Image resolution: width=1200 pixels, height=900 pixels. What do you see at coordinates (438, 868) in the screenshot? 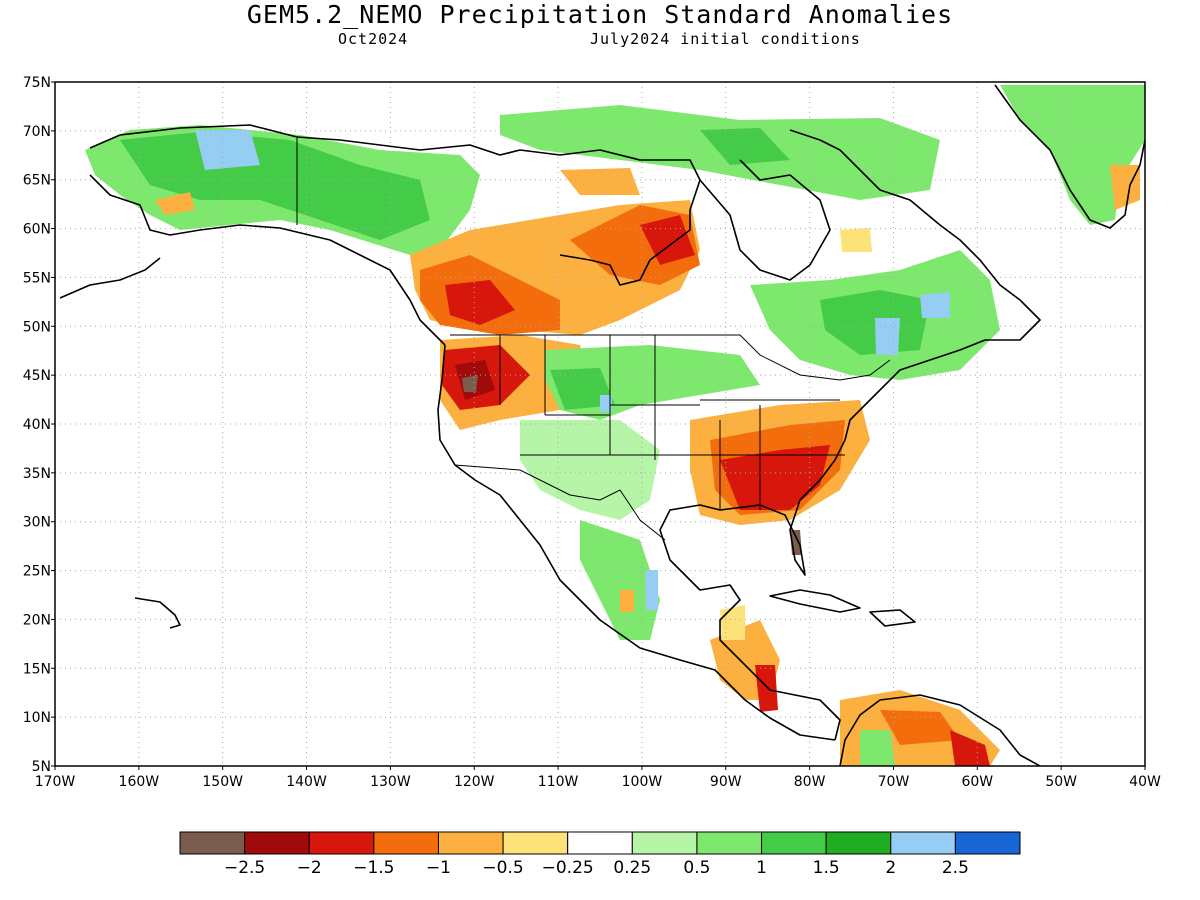
I see `colorbar-label: −1` at bounding box center [438, 868].